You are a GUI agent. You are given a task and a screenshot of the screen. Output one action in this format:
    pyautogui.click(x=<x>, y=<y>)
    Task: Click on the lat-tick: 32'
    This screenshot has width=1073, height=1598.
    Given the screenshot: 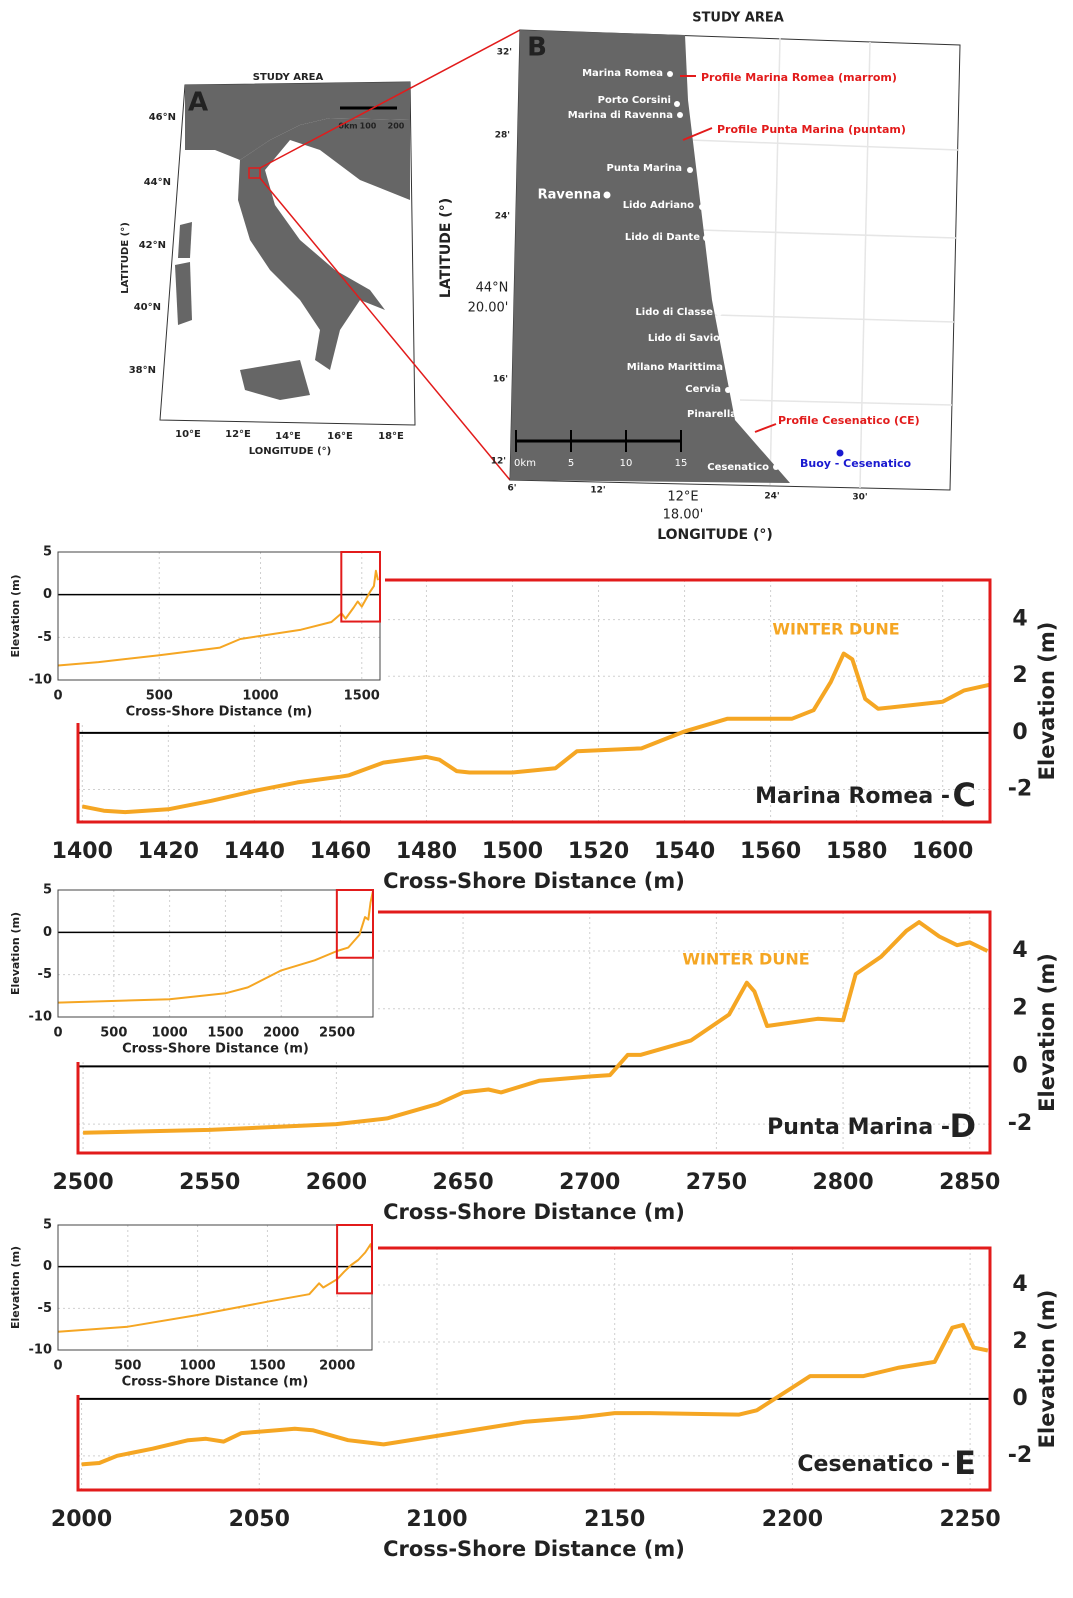 What is the action you would take?
    pyautogui.click(x=504, y=53)
    